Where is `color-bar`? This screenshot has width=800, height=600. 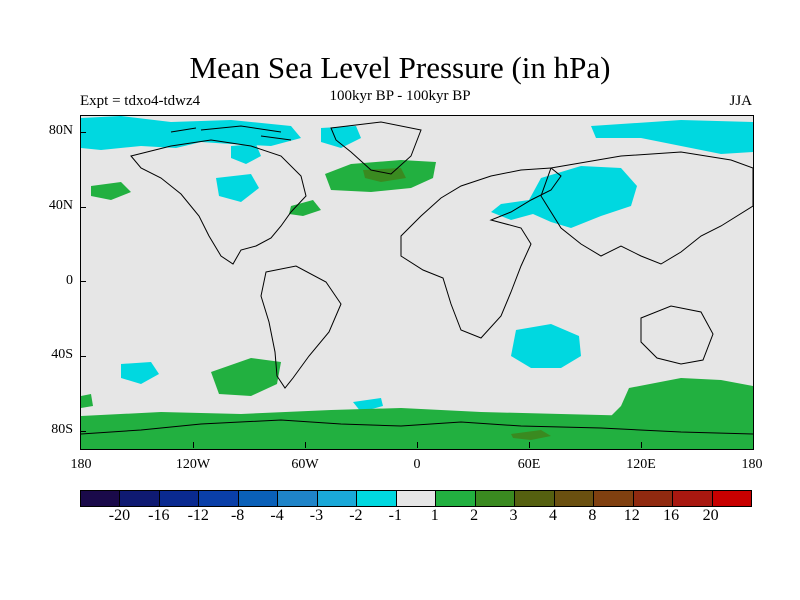
color-bar is located at coordinates (416, 498).